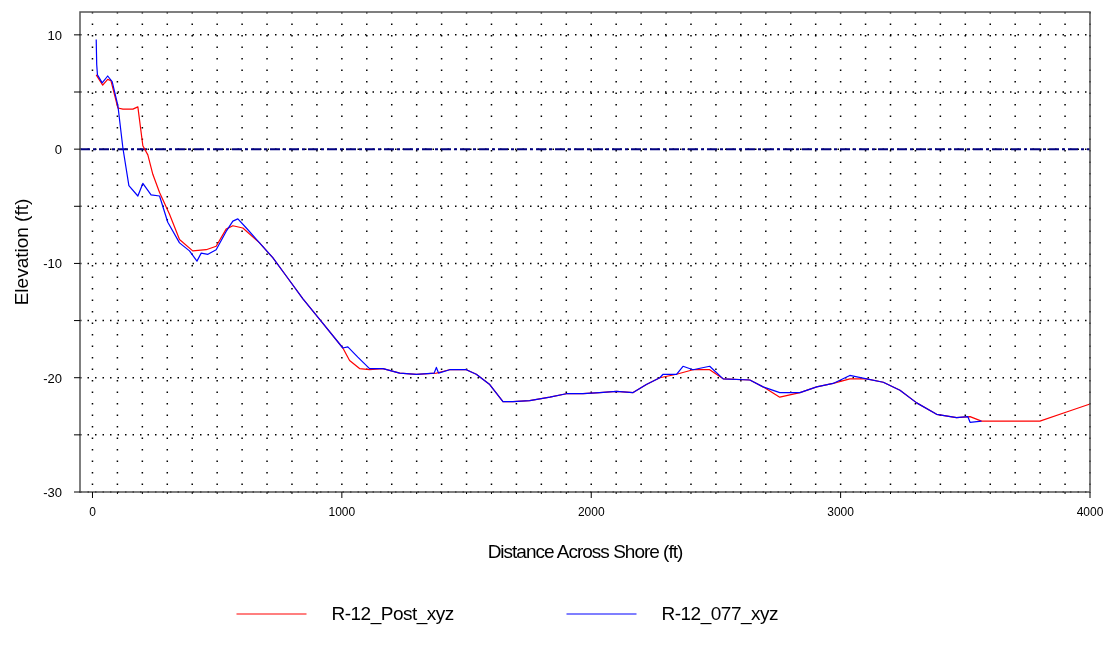 The width and height of the screenshot is (1113, 654). What do you see at coordinates (52, 492) in the screenshot?
I see `y-tick-label: -30` at bounding box center [52, 492].